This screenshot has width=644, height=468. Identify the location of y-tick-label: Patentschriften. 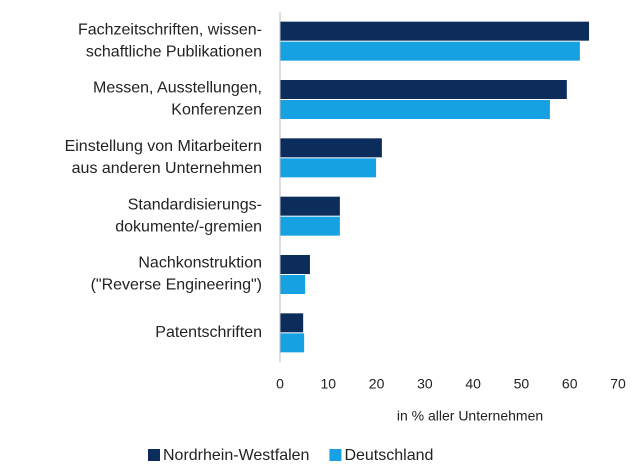
(208, 332).